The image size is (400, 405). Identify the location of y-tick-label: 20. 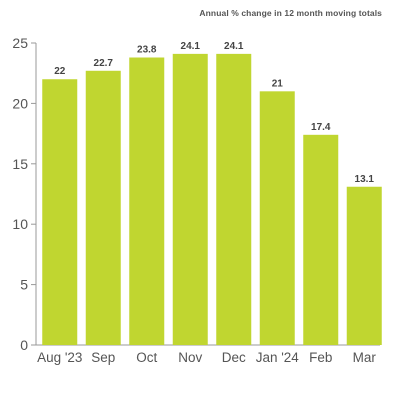
(20, 103).